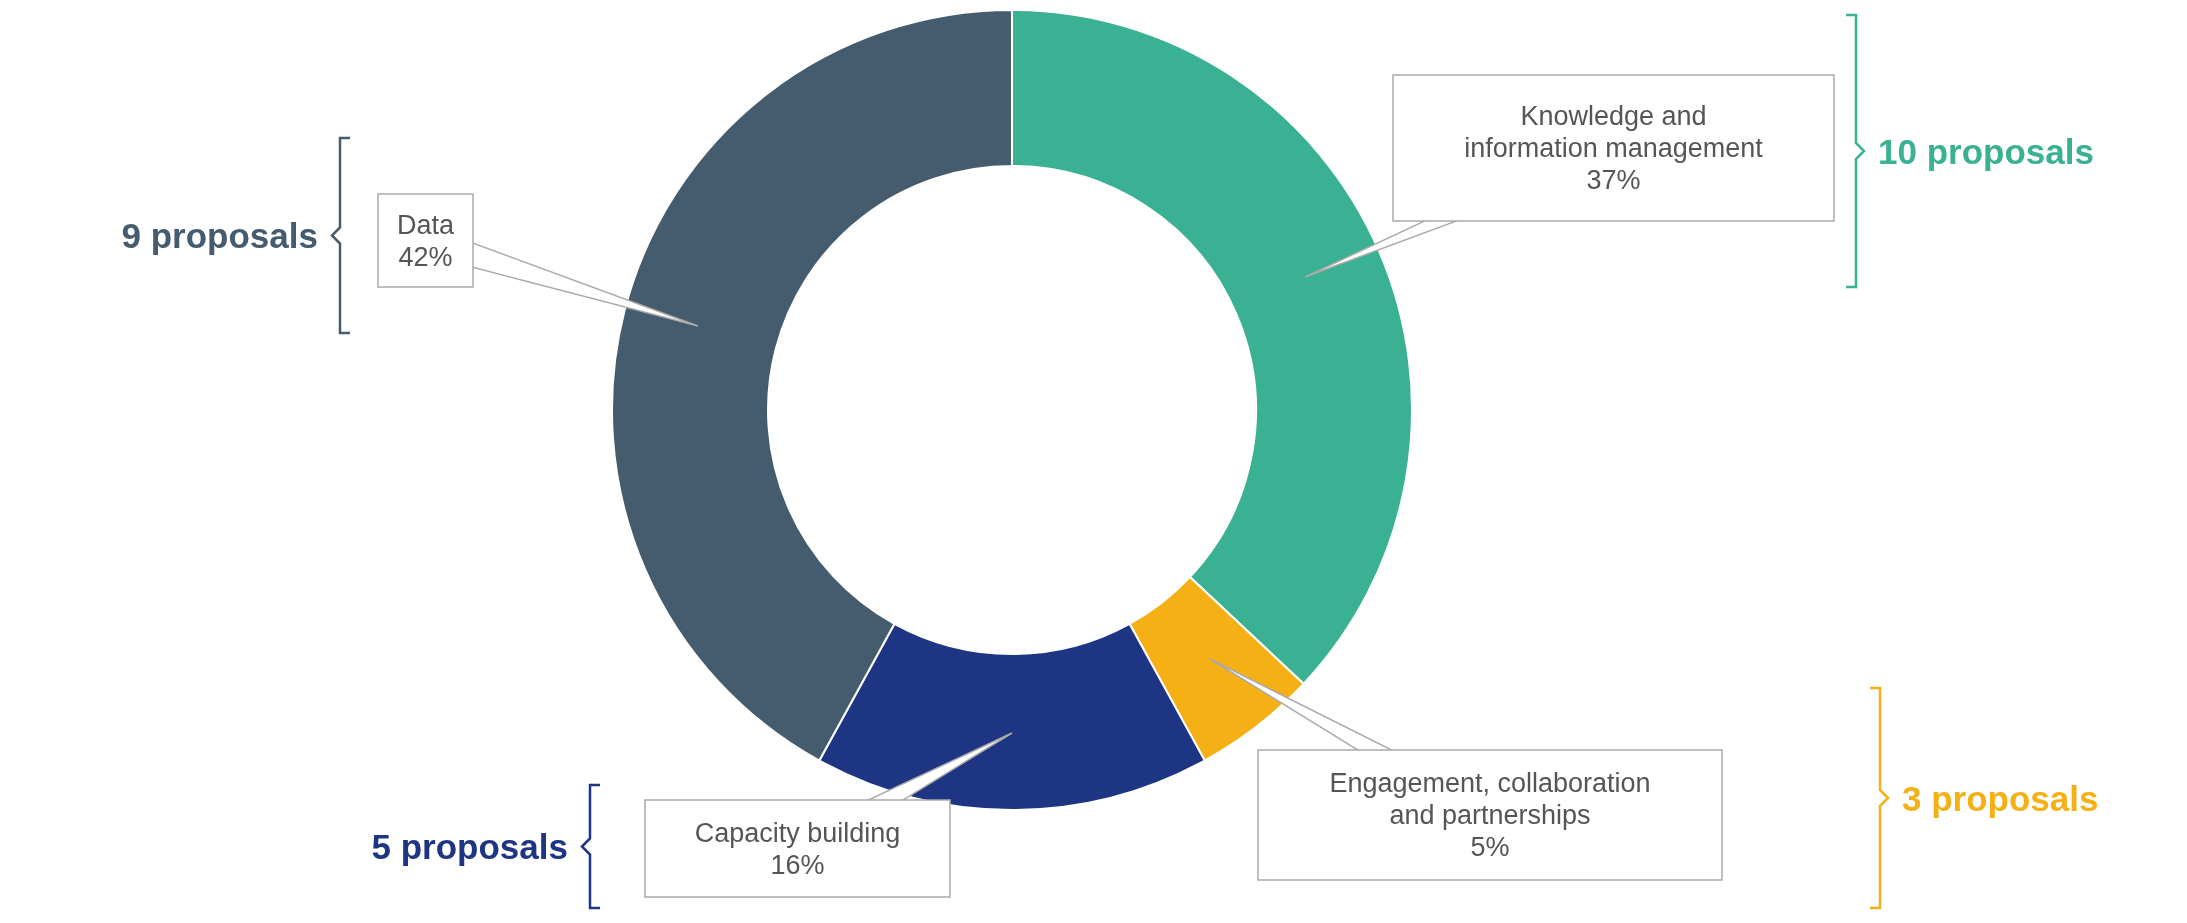 This screenshot has width=2187, height=923. I want to click on data-label: 42%, so click(425, 256).